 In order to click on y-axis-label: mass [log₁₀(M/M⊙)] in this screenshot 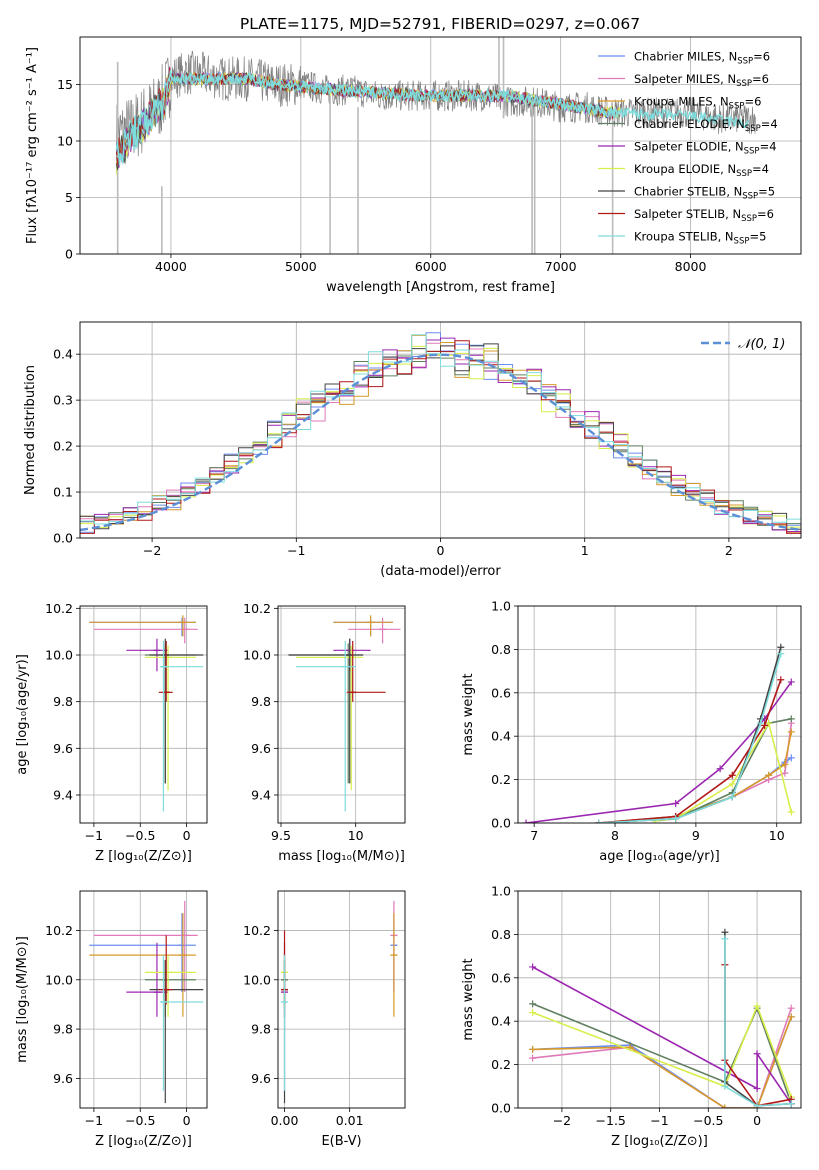, I will do `click(22, 999)`.